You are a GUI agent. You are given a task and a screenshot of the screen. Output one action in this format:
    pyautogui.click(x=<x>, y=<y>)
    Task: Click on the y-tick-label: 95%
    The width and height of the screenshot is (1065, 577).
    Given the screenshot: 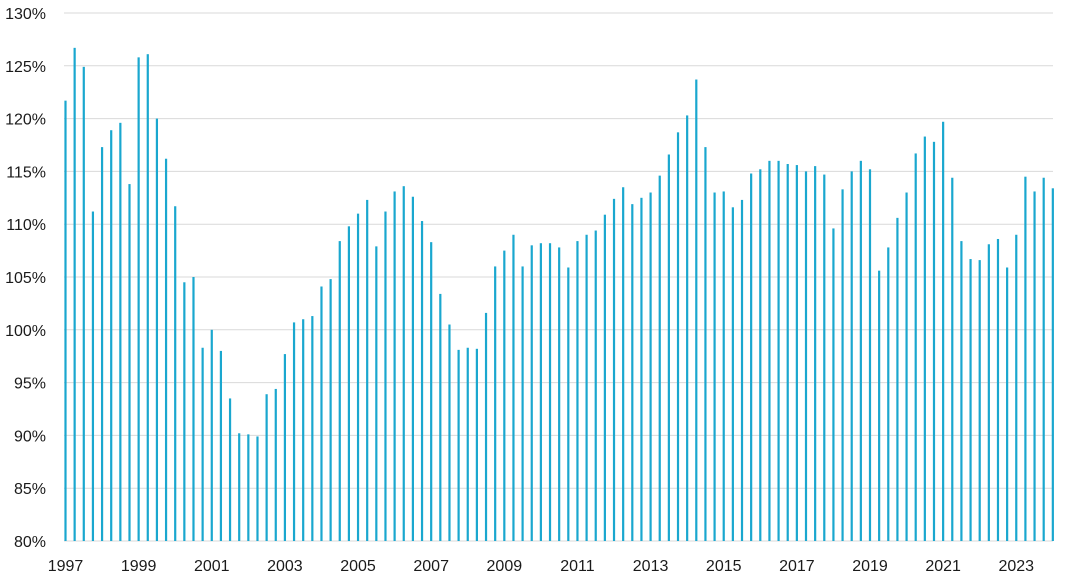 What is the action you would take?
    pyautogui.click(x=30, y=384)
    